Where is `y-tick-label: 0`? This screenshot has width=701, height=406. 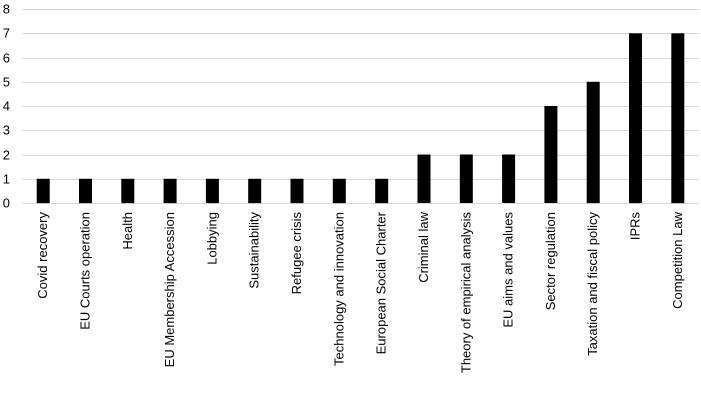
y-tick-label: 0 is located at coordinates (6, 203).